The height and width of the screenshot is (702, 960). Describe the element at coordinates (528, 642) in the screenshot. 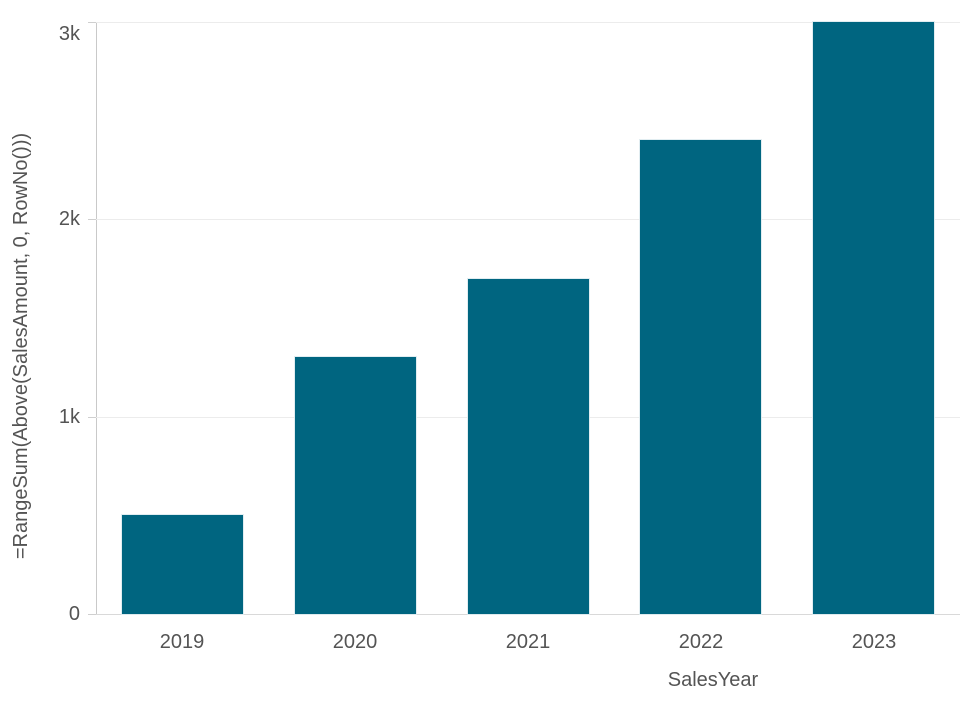

I see `x-tick-label: 2021` at that location.